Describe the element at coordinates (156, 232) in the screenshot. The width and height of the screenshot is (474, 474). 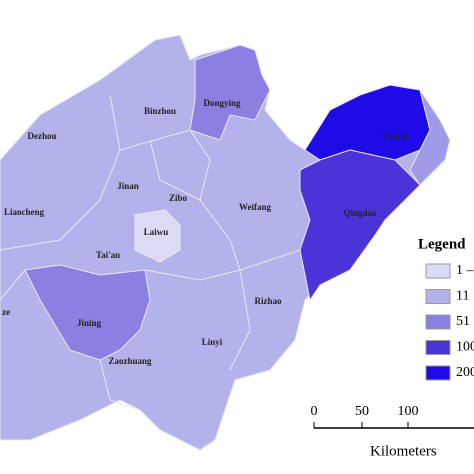
I see `region-label: Laiwu` at that location.